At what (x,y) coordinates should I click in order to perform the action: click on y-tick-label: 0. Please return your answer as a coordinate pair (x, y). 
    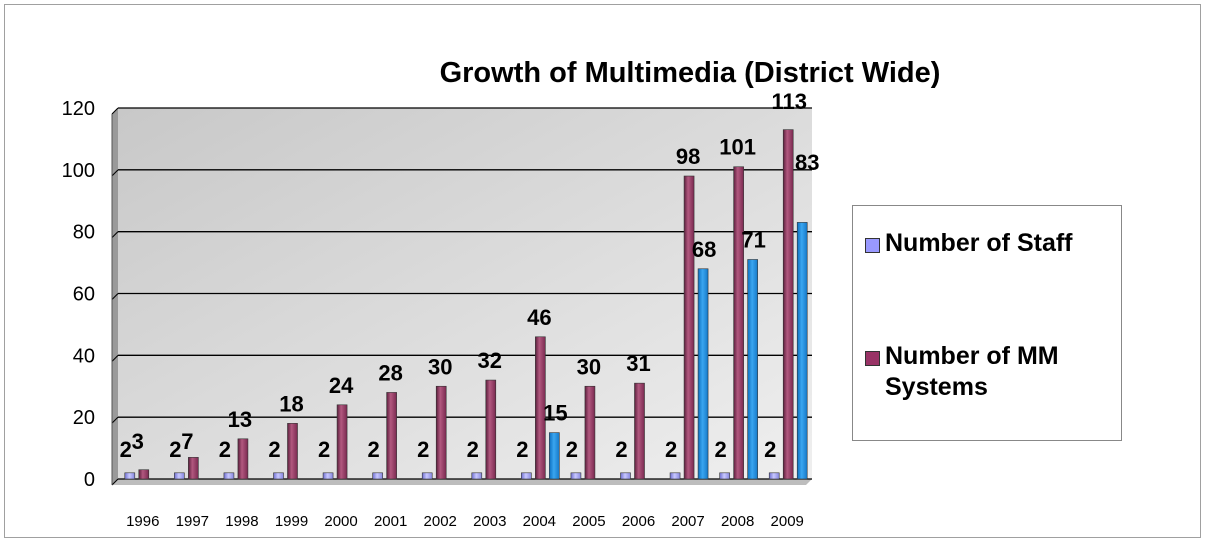
    Looking at the image, I should click on (89, 480).